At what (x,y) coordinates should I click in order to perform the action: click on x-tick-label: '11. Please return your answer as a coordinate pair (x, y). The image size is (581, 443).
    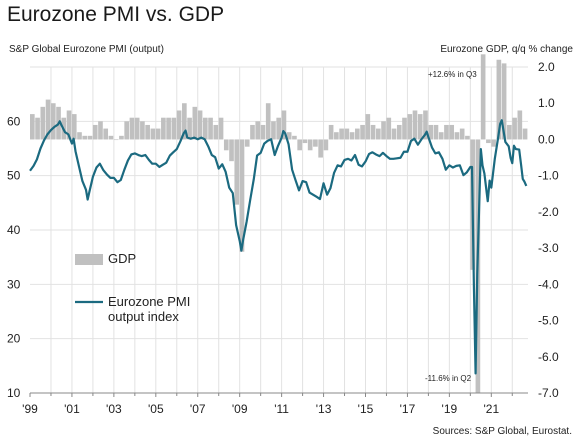
    Looking at the image, I should click on (281, 409).